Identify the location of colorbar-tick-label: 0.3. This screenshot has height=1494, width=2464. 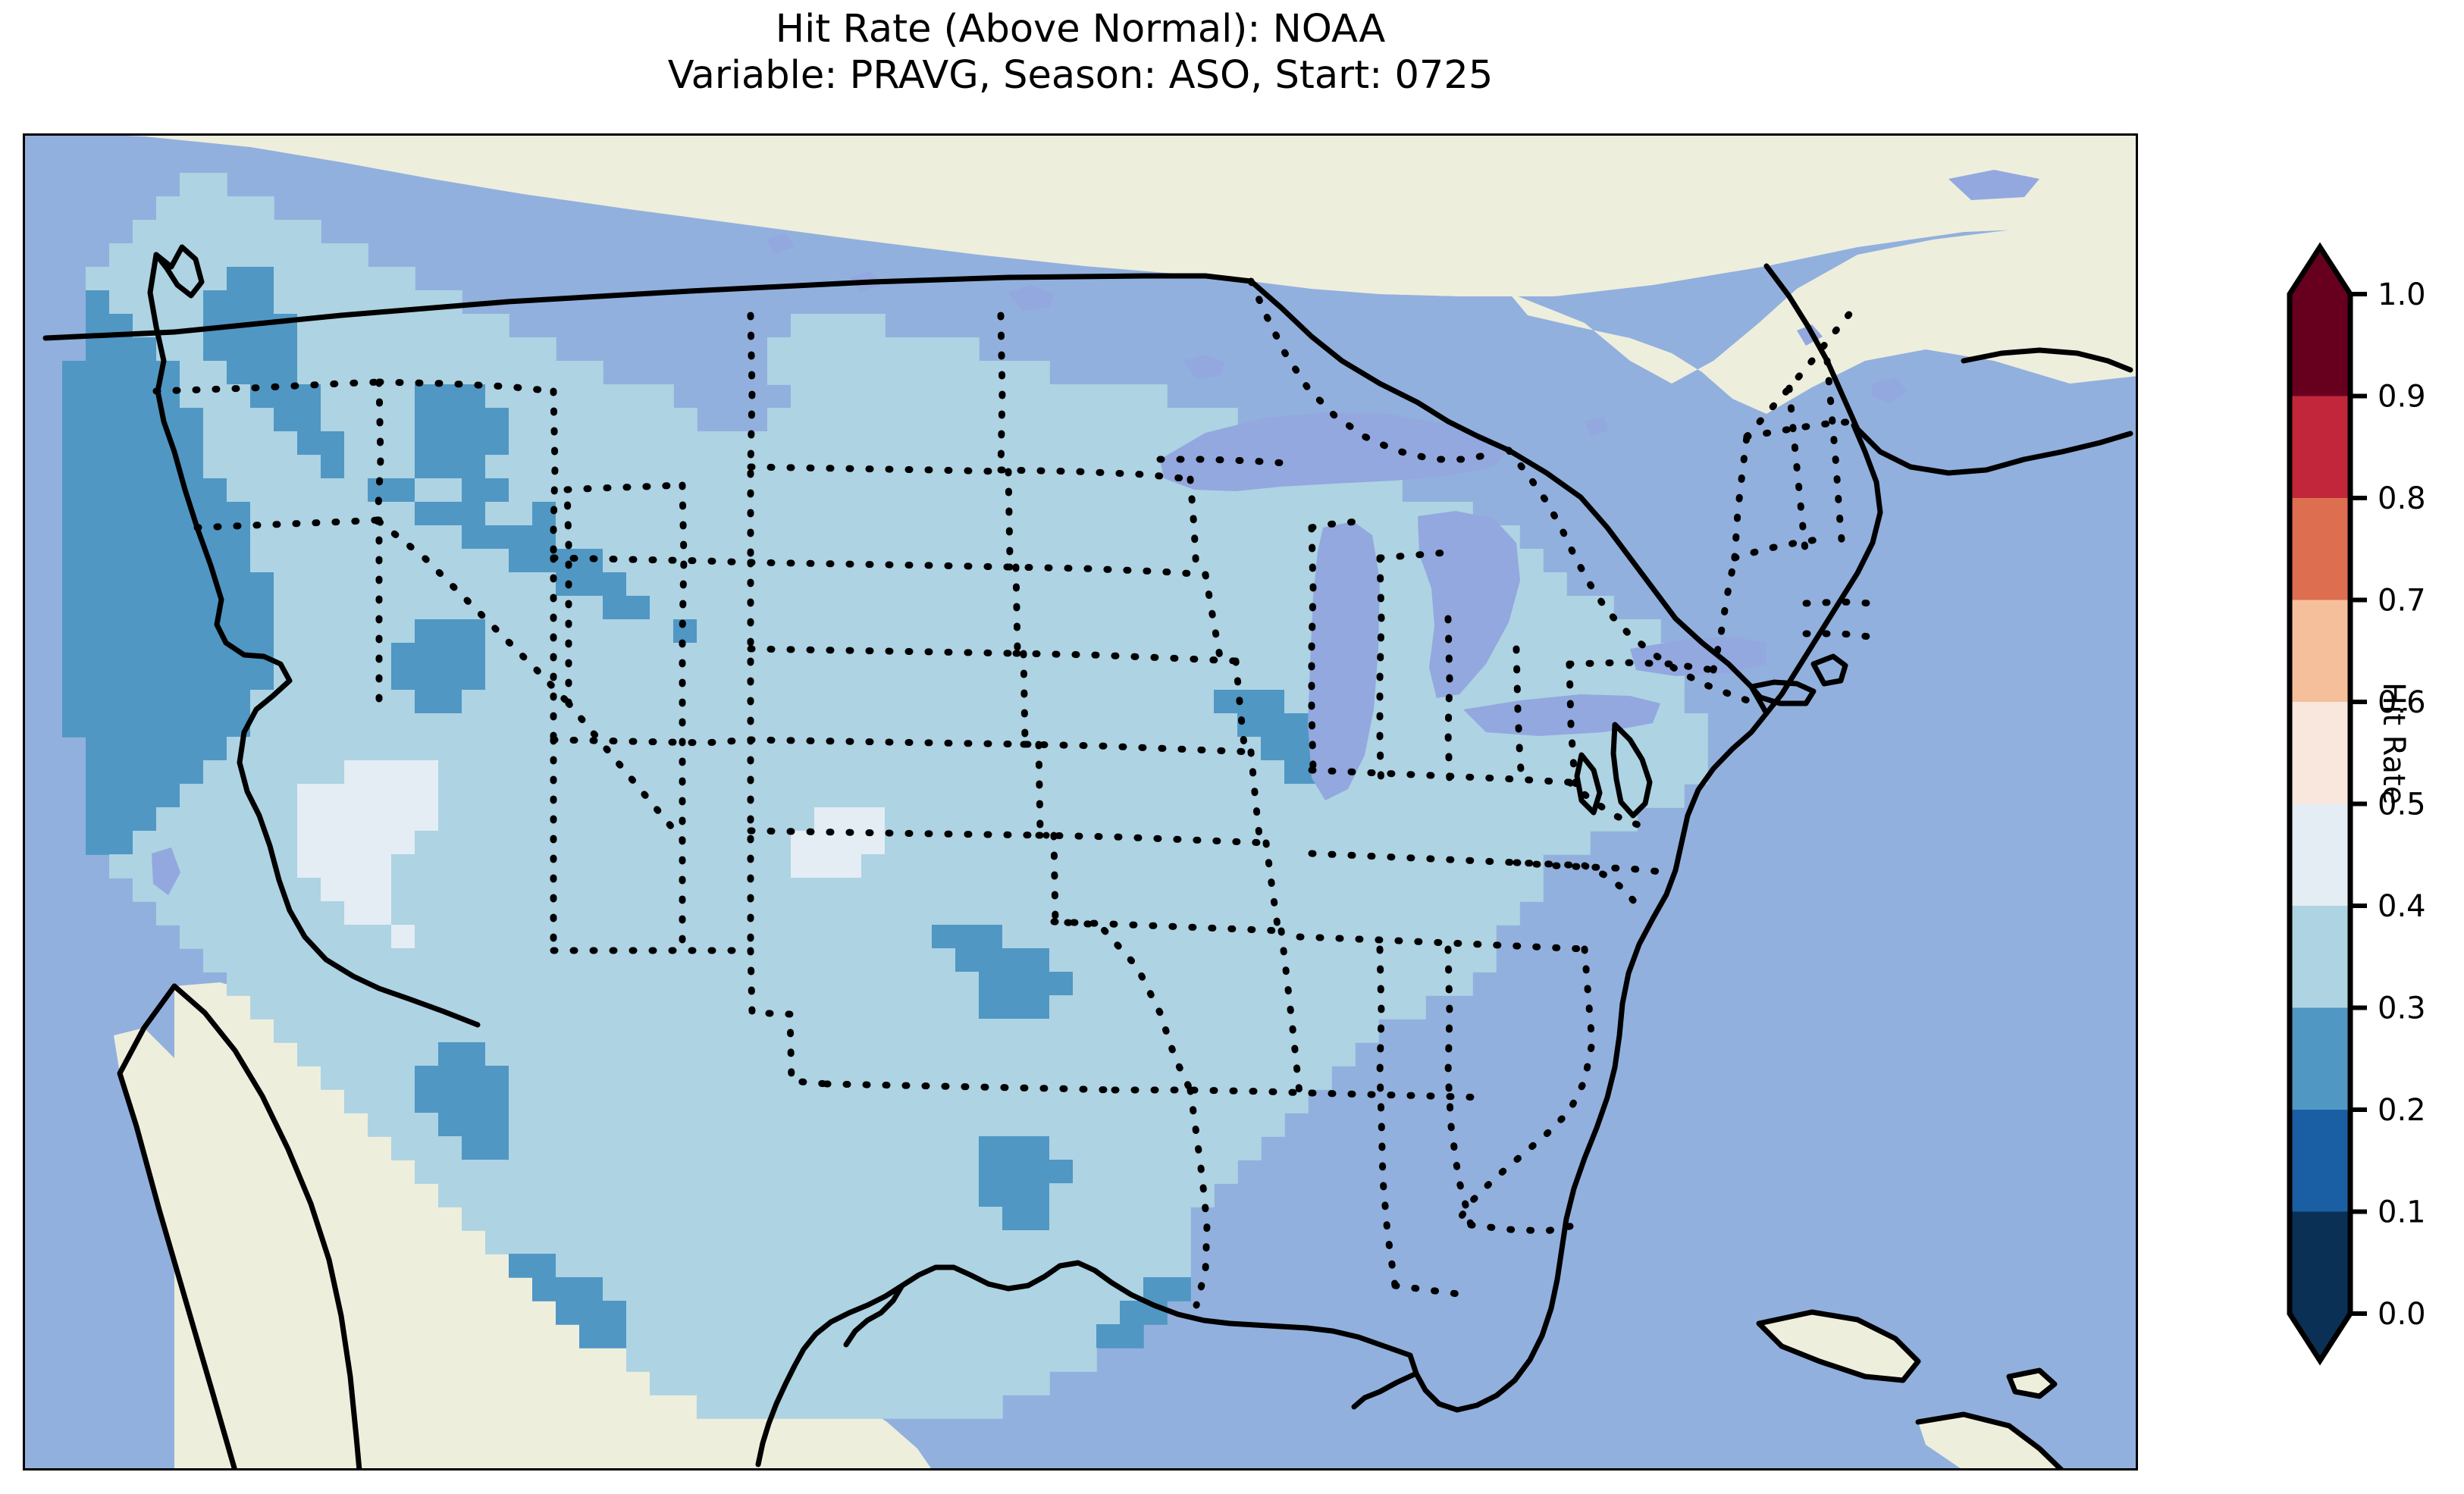
(2402, 1008).